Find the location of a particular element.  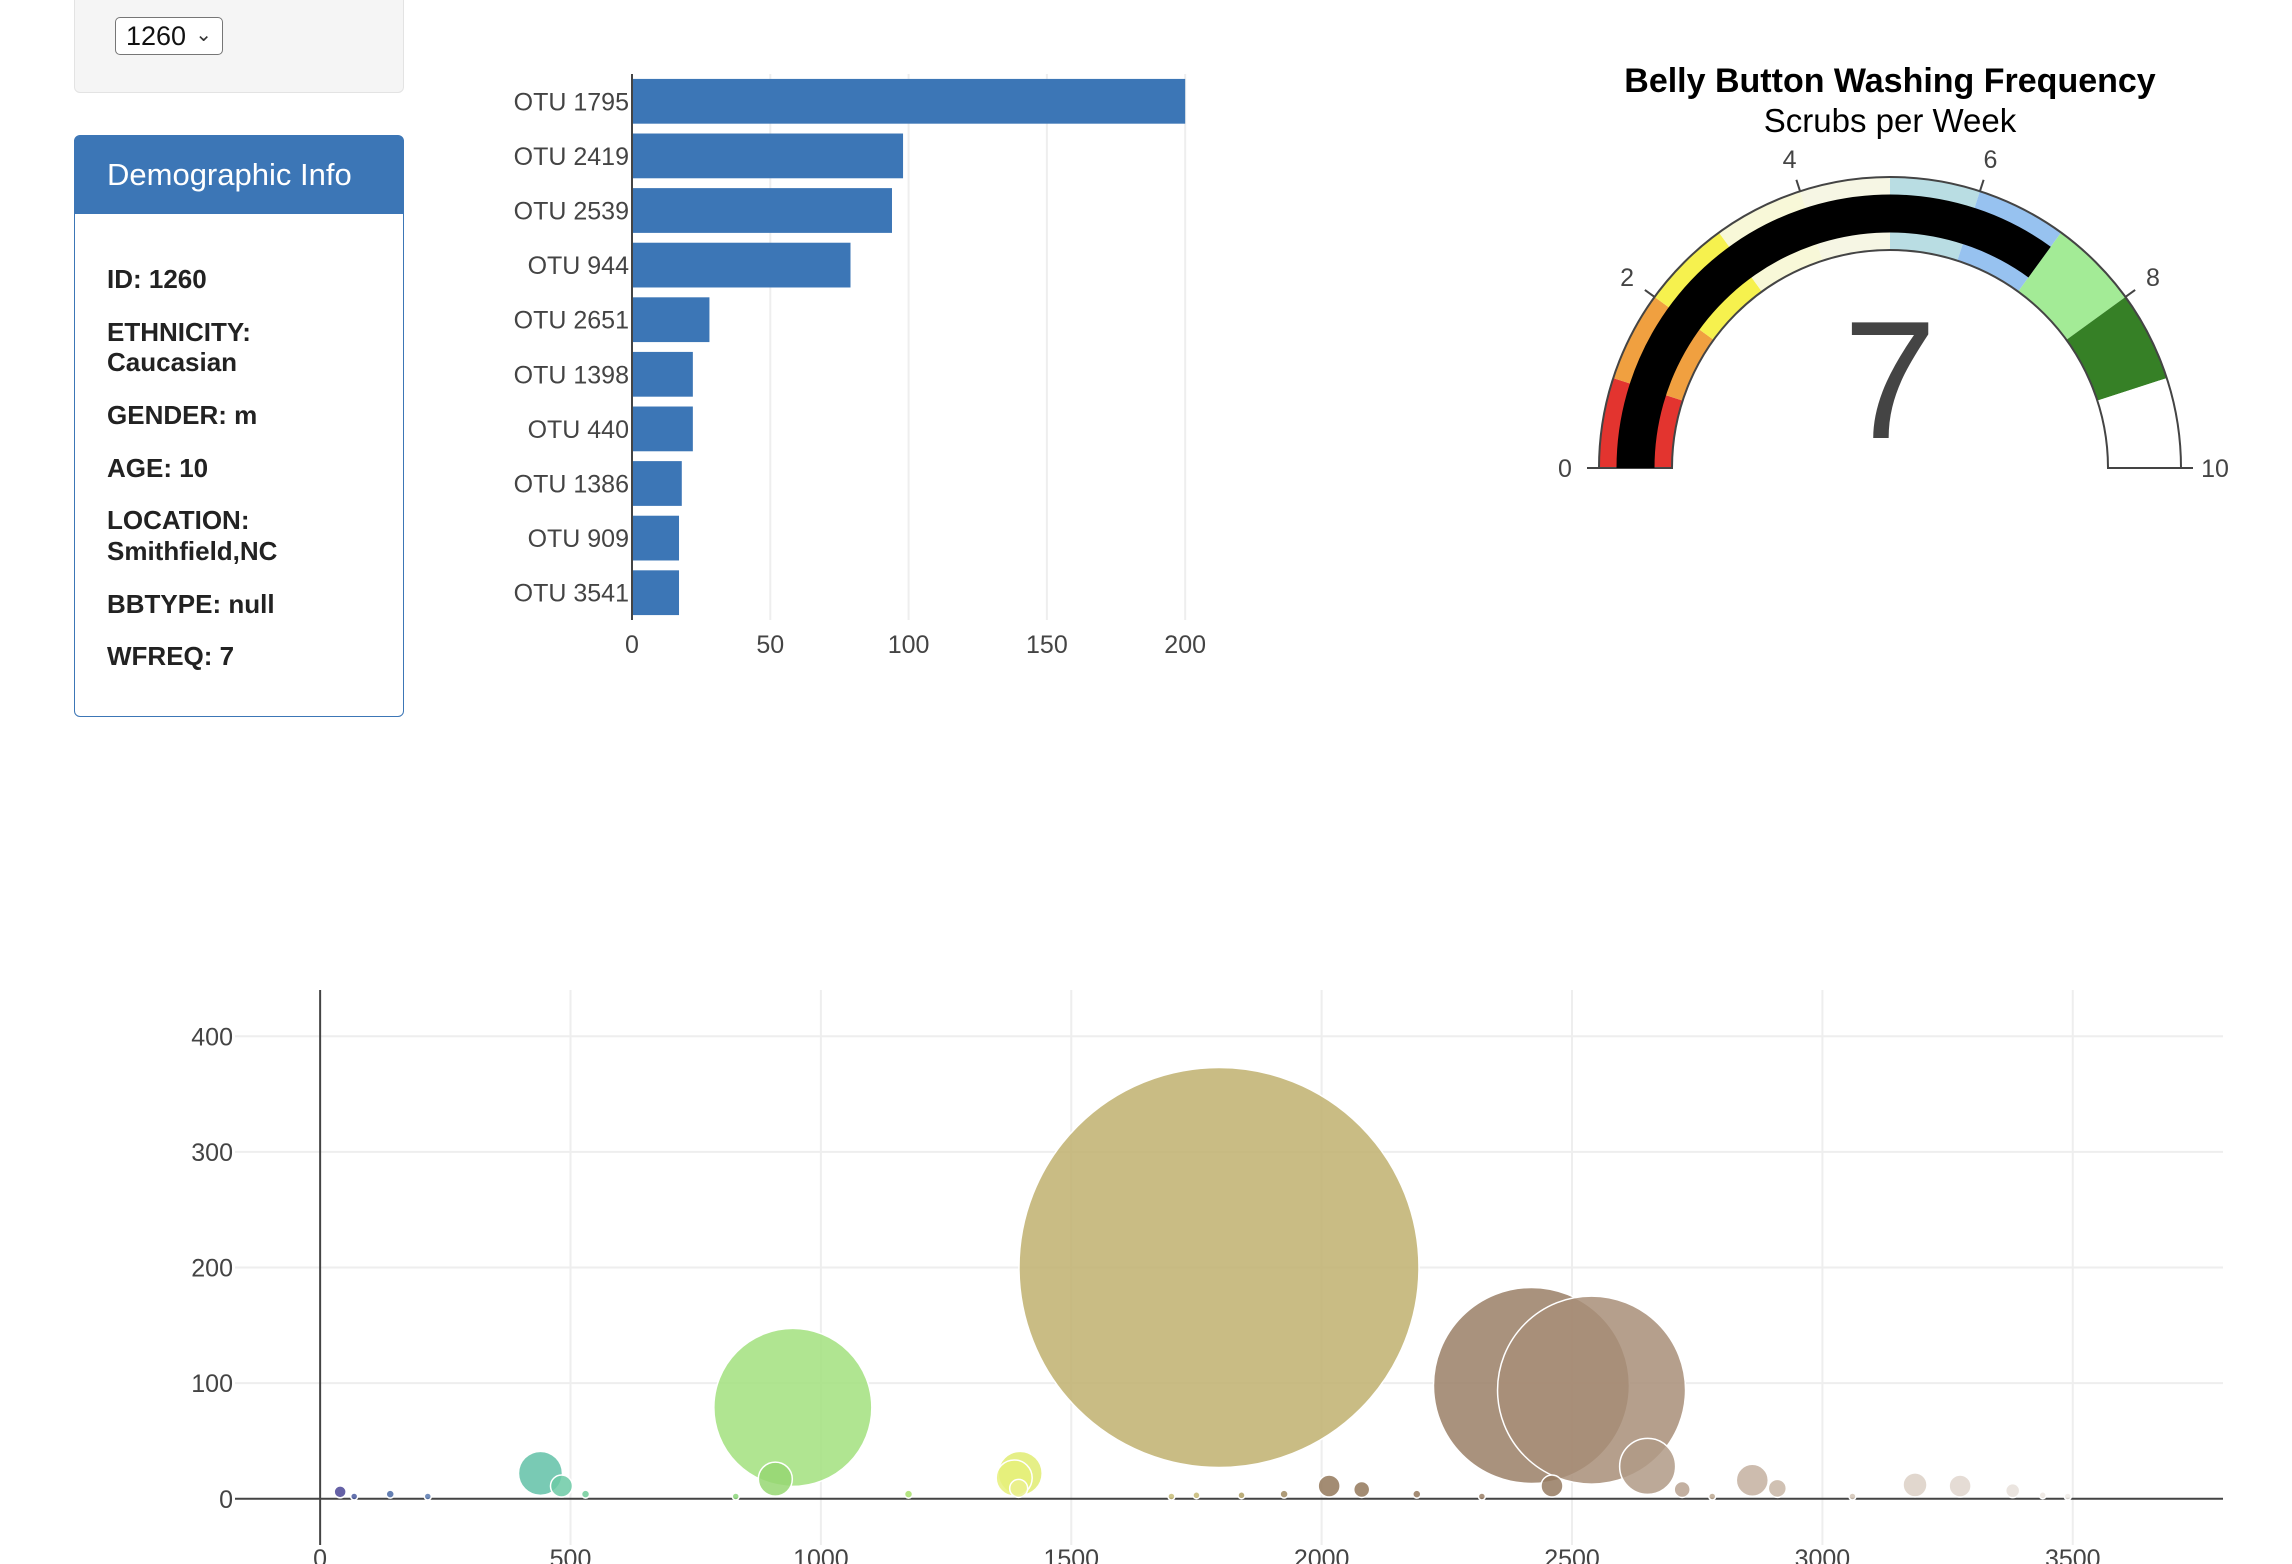

dropdown-panel: 1260 ⌄ is located at coordinates (239, 46).